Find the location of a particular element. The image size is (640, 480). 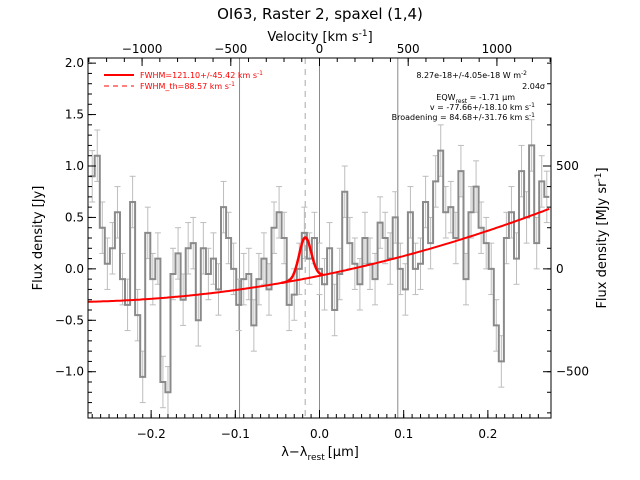

x-tick-label-3: 0.1 is located at coordinates (403, 434).